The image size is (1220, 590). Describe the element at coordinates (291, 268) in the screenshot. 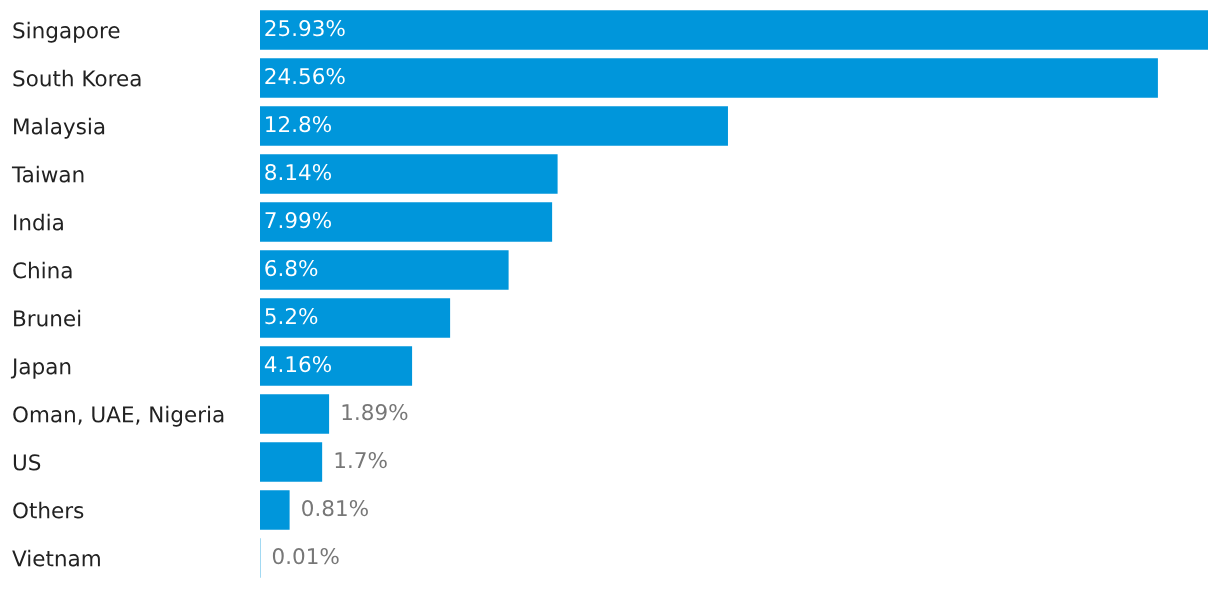

I see `data-label: 6.8%` at that location.